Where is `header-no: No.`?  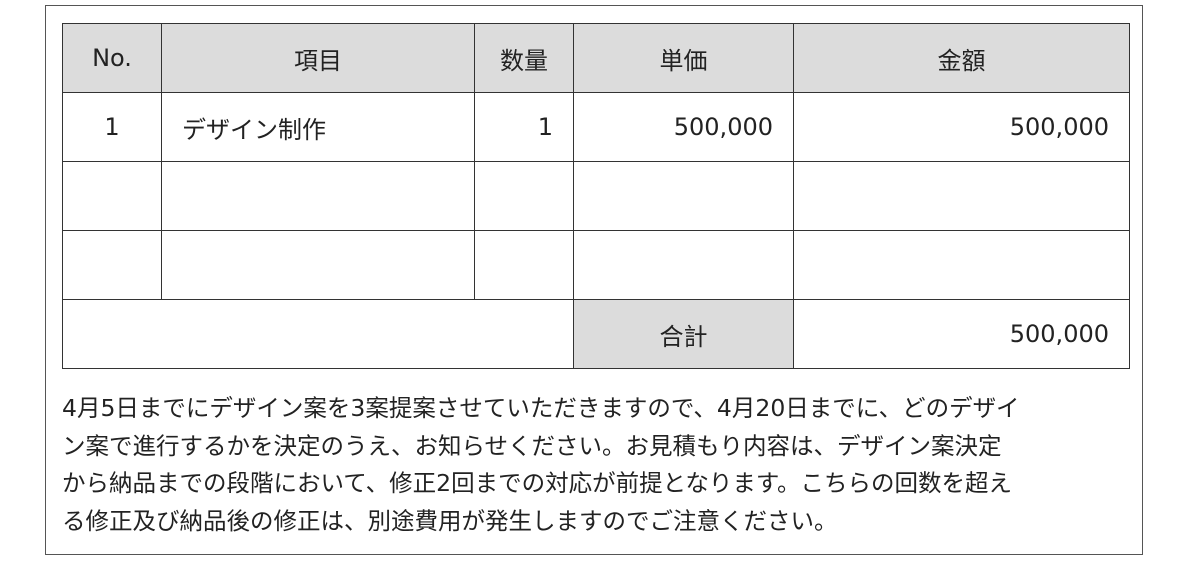 header-no: No. is located at coordinates (112, 58).